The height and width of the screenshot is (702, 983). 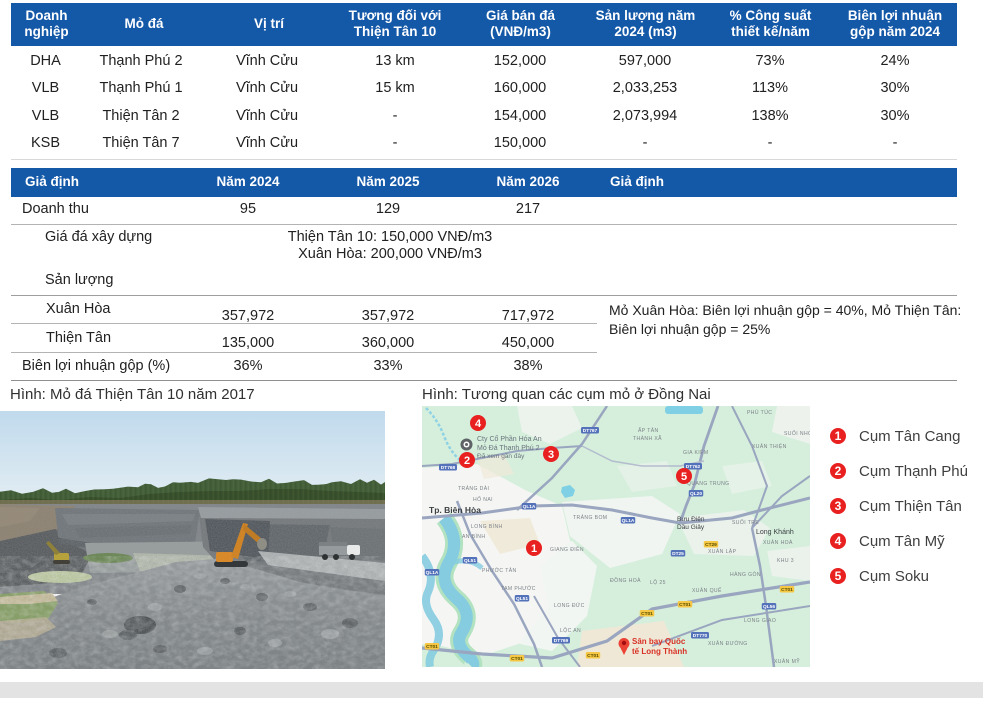 What do you see at coordinates (501, 455) in the screenshot?
I see `svg-text: Đã xem gần đây` at bounding box center [501, 455].